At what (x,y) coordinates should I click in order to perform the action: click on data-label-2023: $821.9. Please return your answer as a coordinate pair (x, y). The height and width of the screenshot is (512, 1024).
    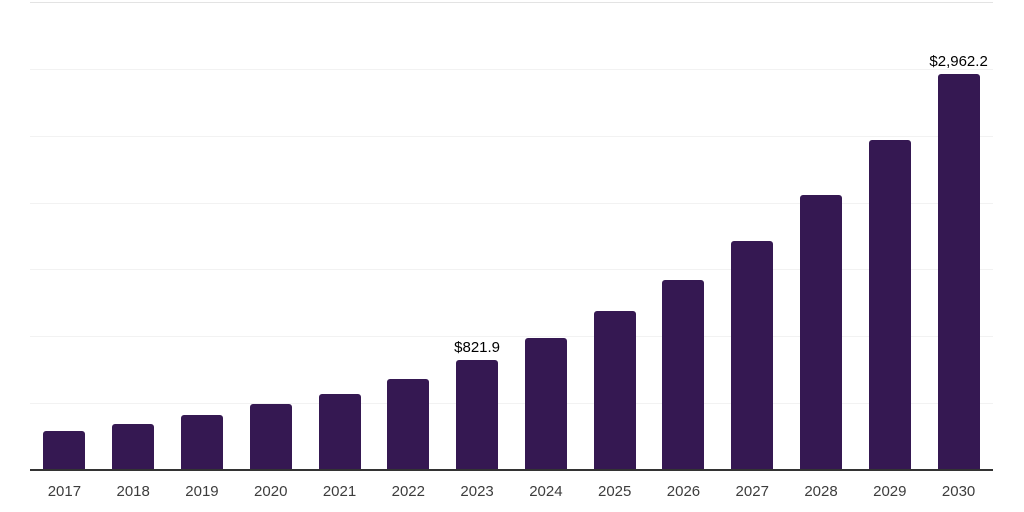
    Looking at the image, I should click on (477, 348).